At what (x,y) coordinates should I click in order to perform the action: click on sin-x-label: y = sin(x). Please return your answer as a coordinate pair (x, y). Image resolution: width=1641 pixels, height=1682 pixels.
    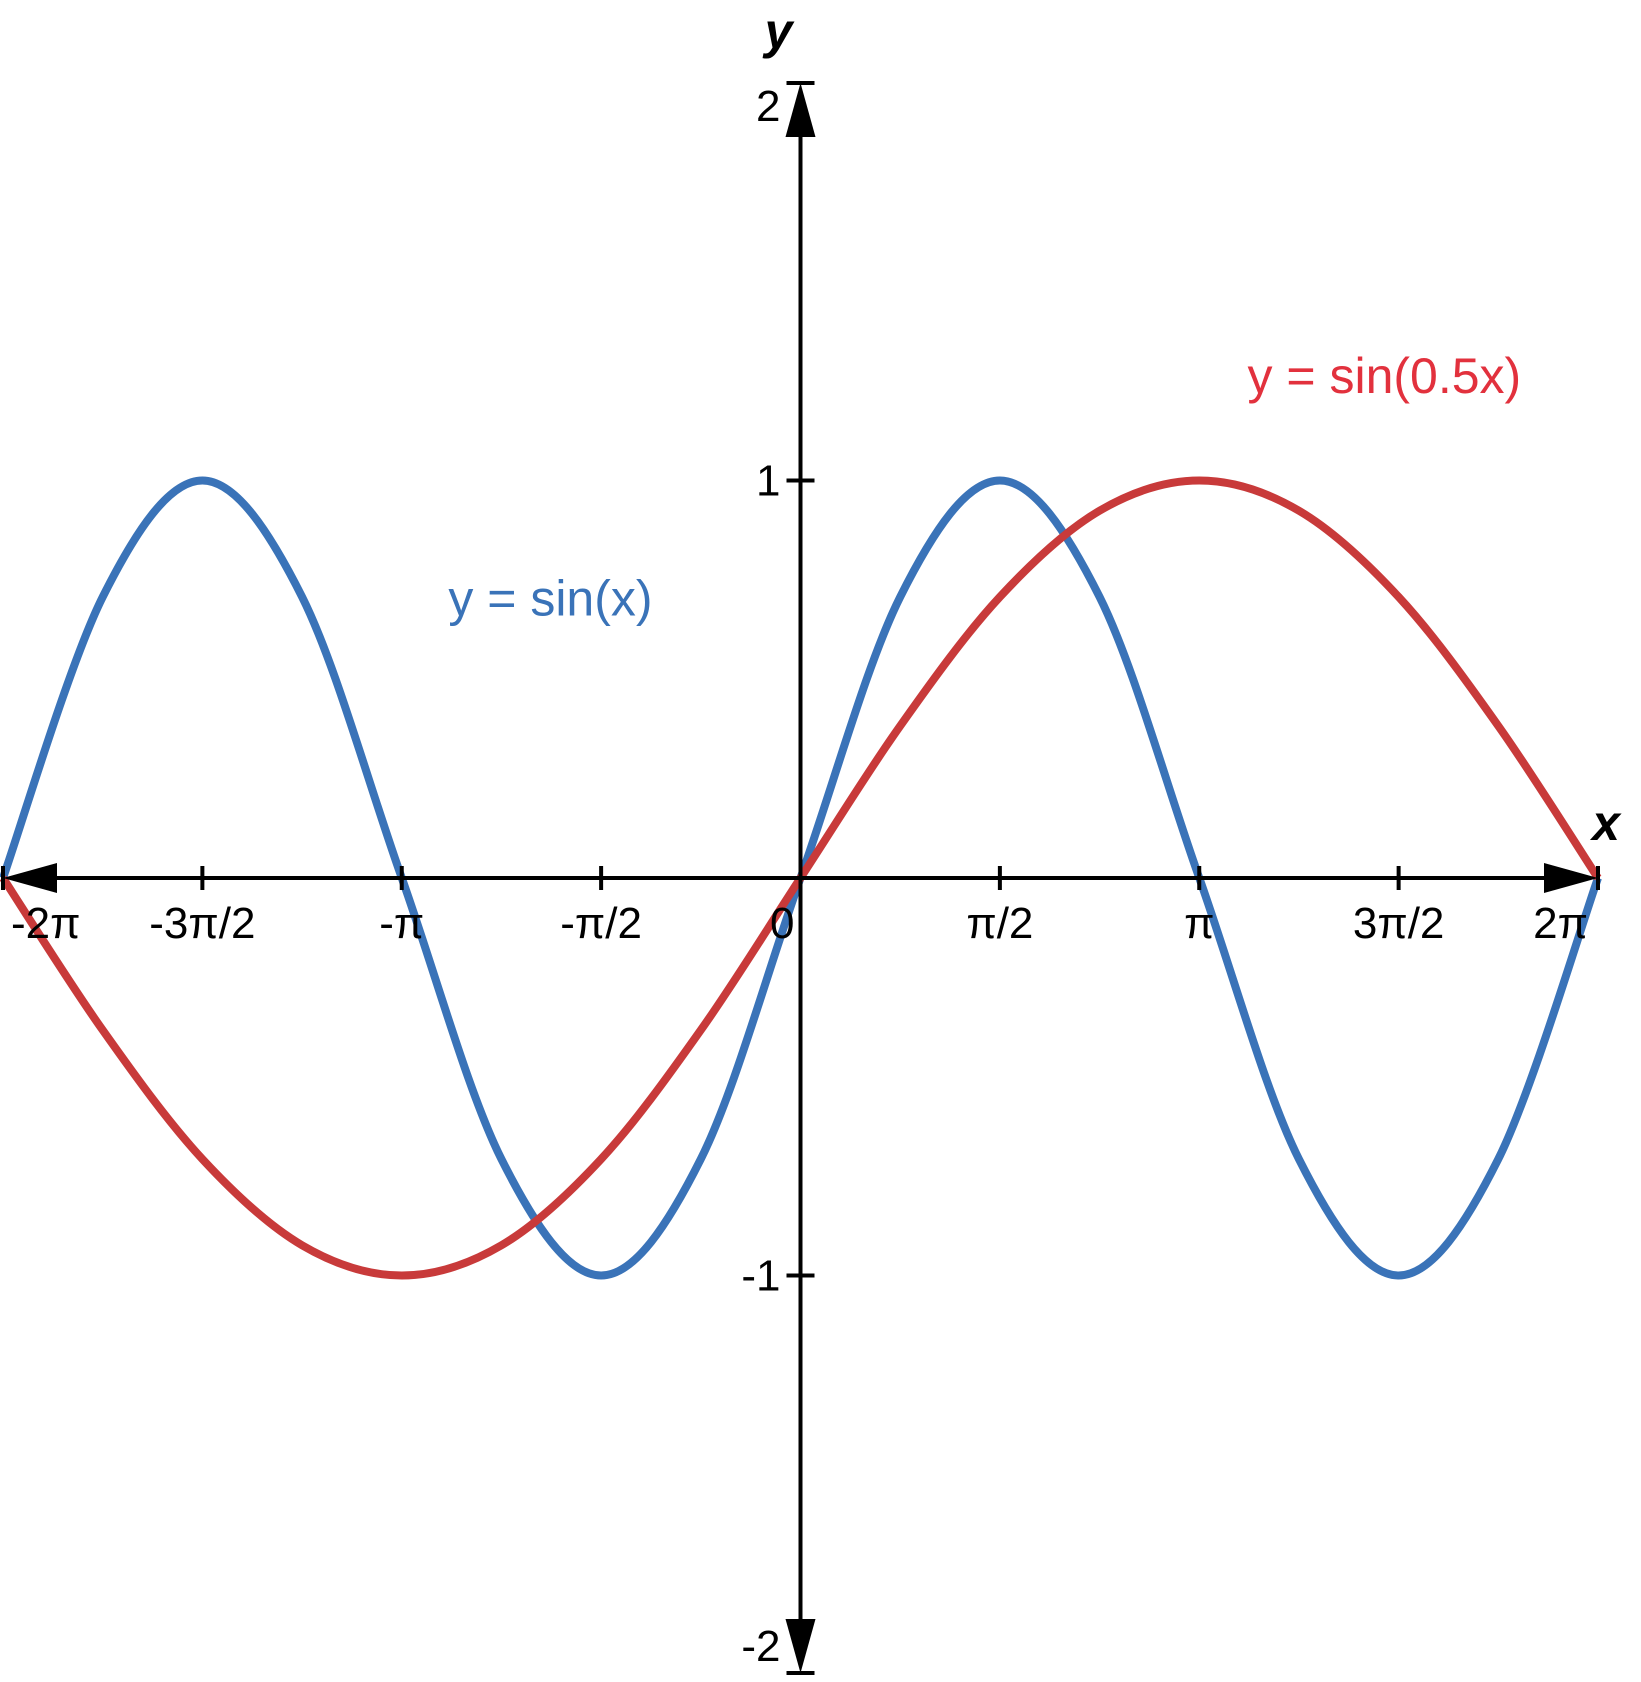
    Looking at the image, I should click on (550, 599).